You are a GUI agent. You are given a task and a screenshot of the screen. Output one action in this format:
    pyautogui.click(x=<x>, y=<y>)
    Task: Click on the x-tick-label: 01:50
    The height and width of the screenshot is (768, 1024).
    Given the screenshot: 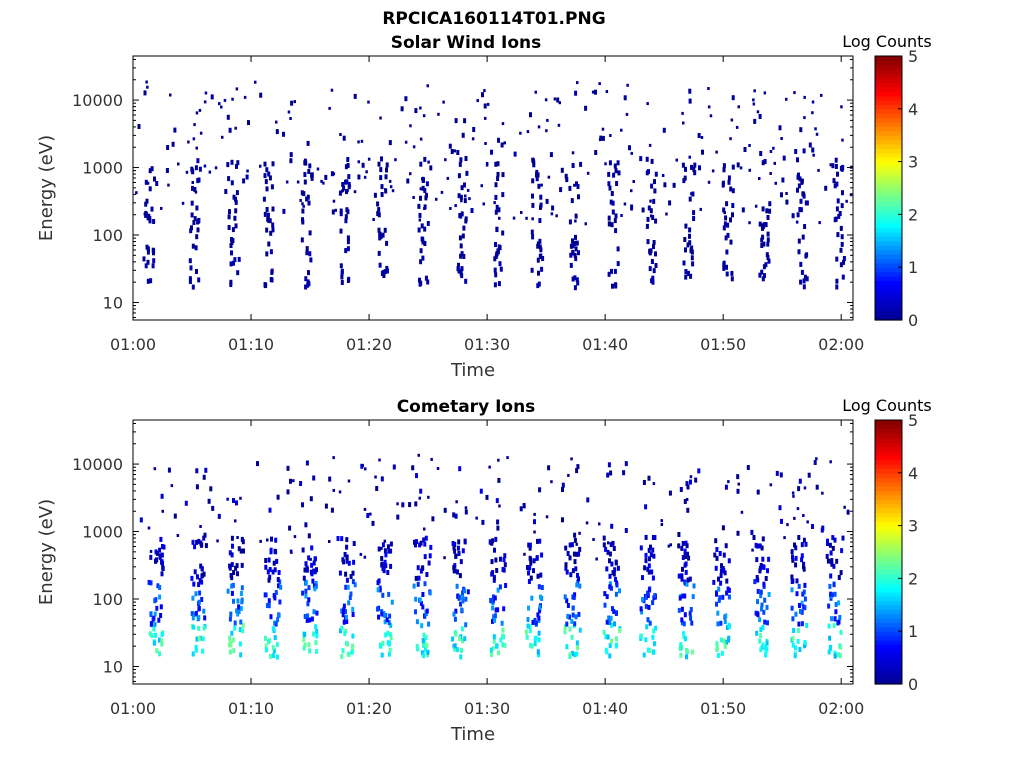 What is the action you would take?
    pyautogui.click(x=723, y=708)
    